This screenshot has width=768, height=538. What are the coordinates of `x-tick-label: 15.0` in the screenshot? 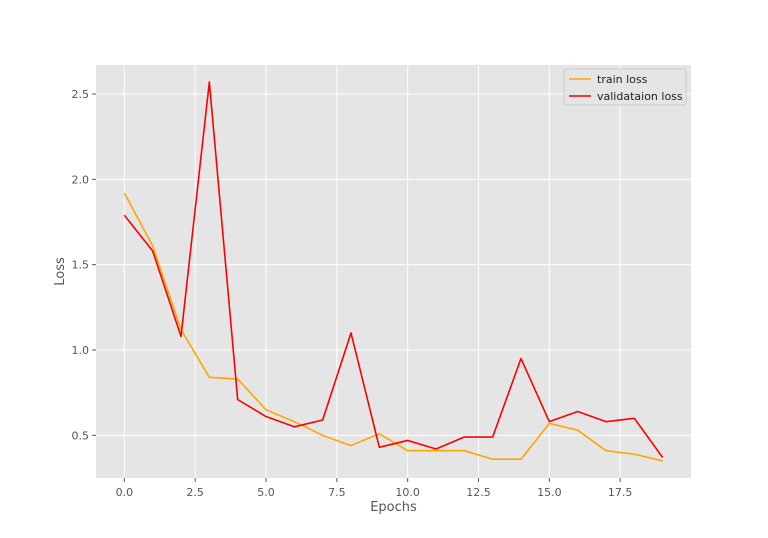 It's located at (549, 492).